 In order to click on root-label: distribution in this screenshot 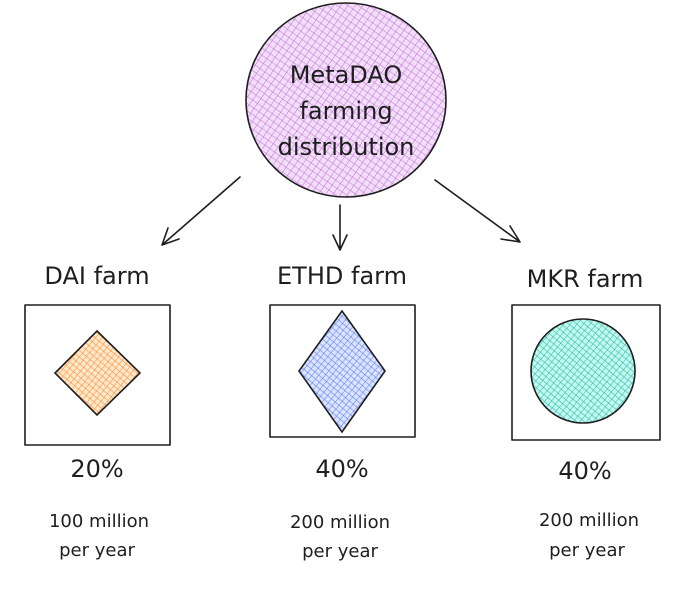, I will do `click(346, 147)`.